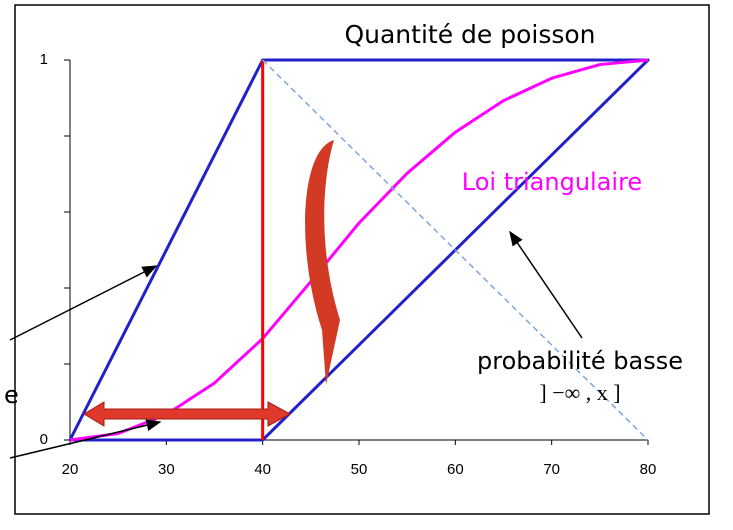 This screenshot has height=530, width=733. I want to click on chart-title: Quantité de poisson, so click(469, 34).